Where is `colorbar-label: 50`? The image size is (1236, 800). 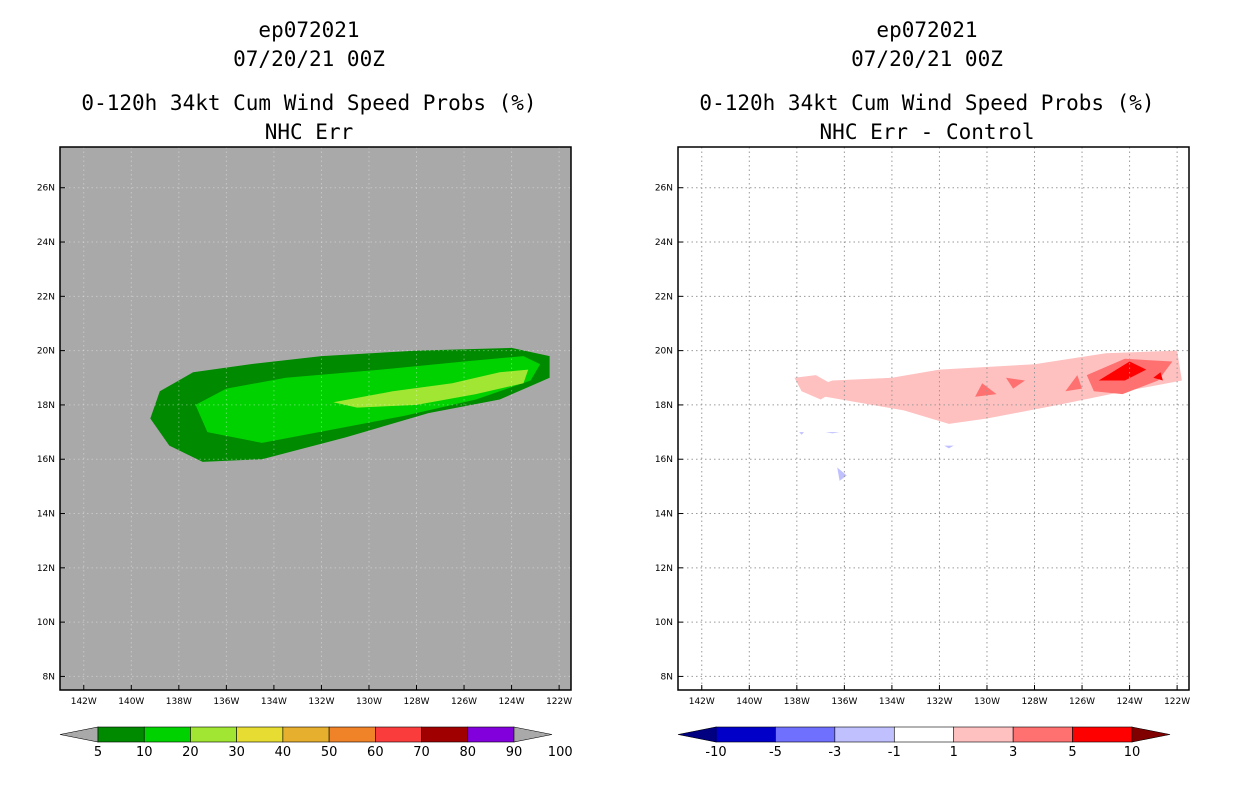
colorbar-label: 50 is located at coordinates (329, 752).